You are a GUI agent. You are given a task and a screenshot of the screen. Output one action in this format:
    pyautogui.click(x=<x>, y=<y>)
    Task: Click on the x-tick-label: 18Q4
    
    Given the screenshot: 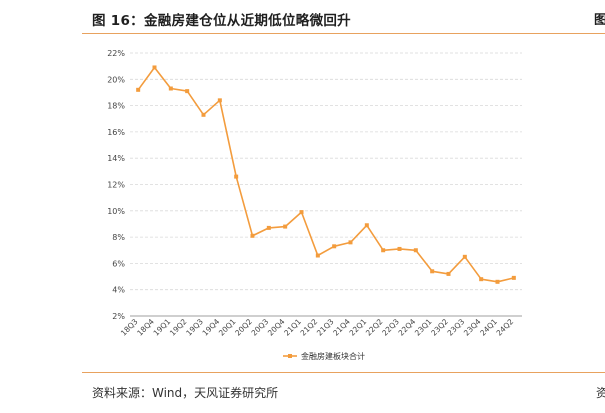 What is the action you would take?
    pyautogui.click(x=145, y=327)
    